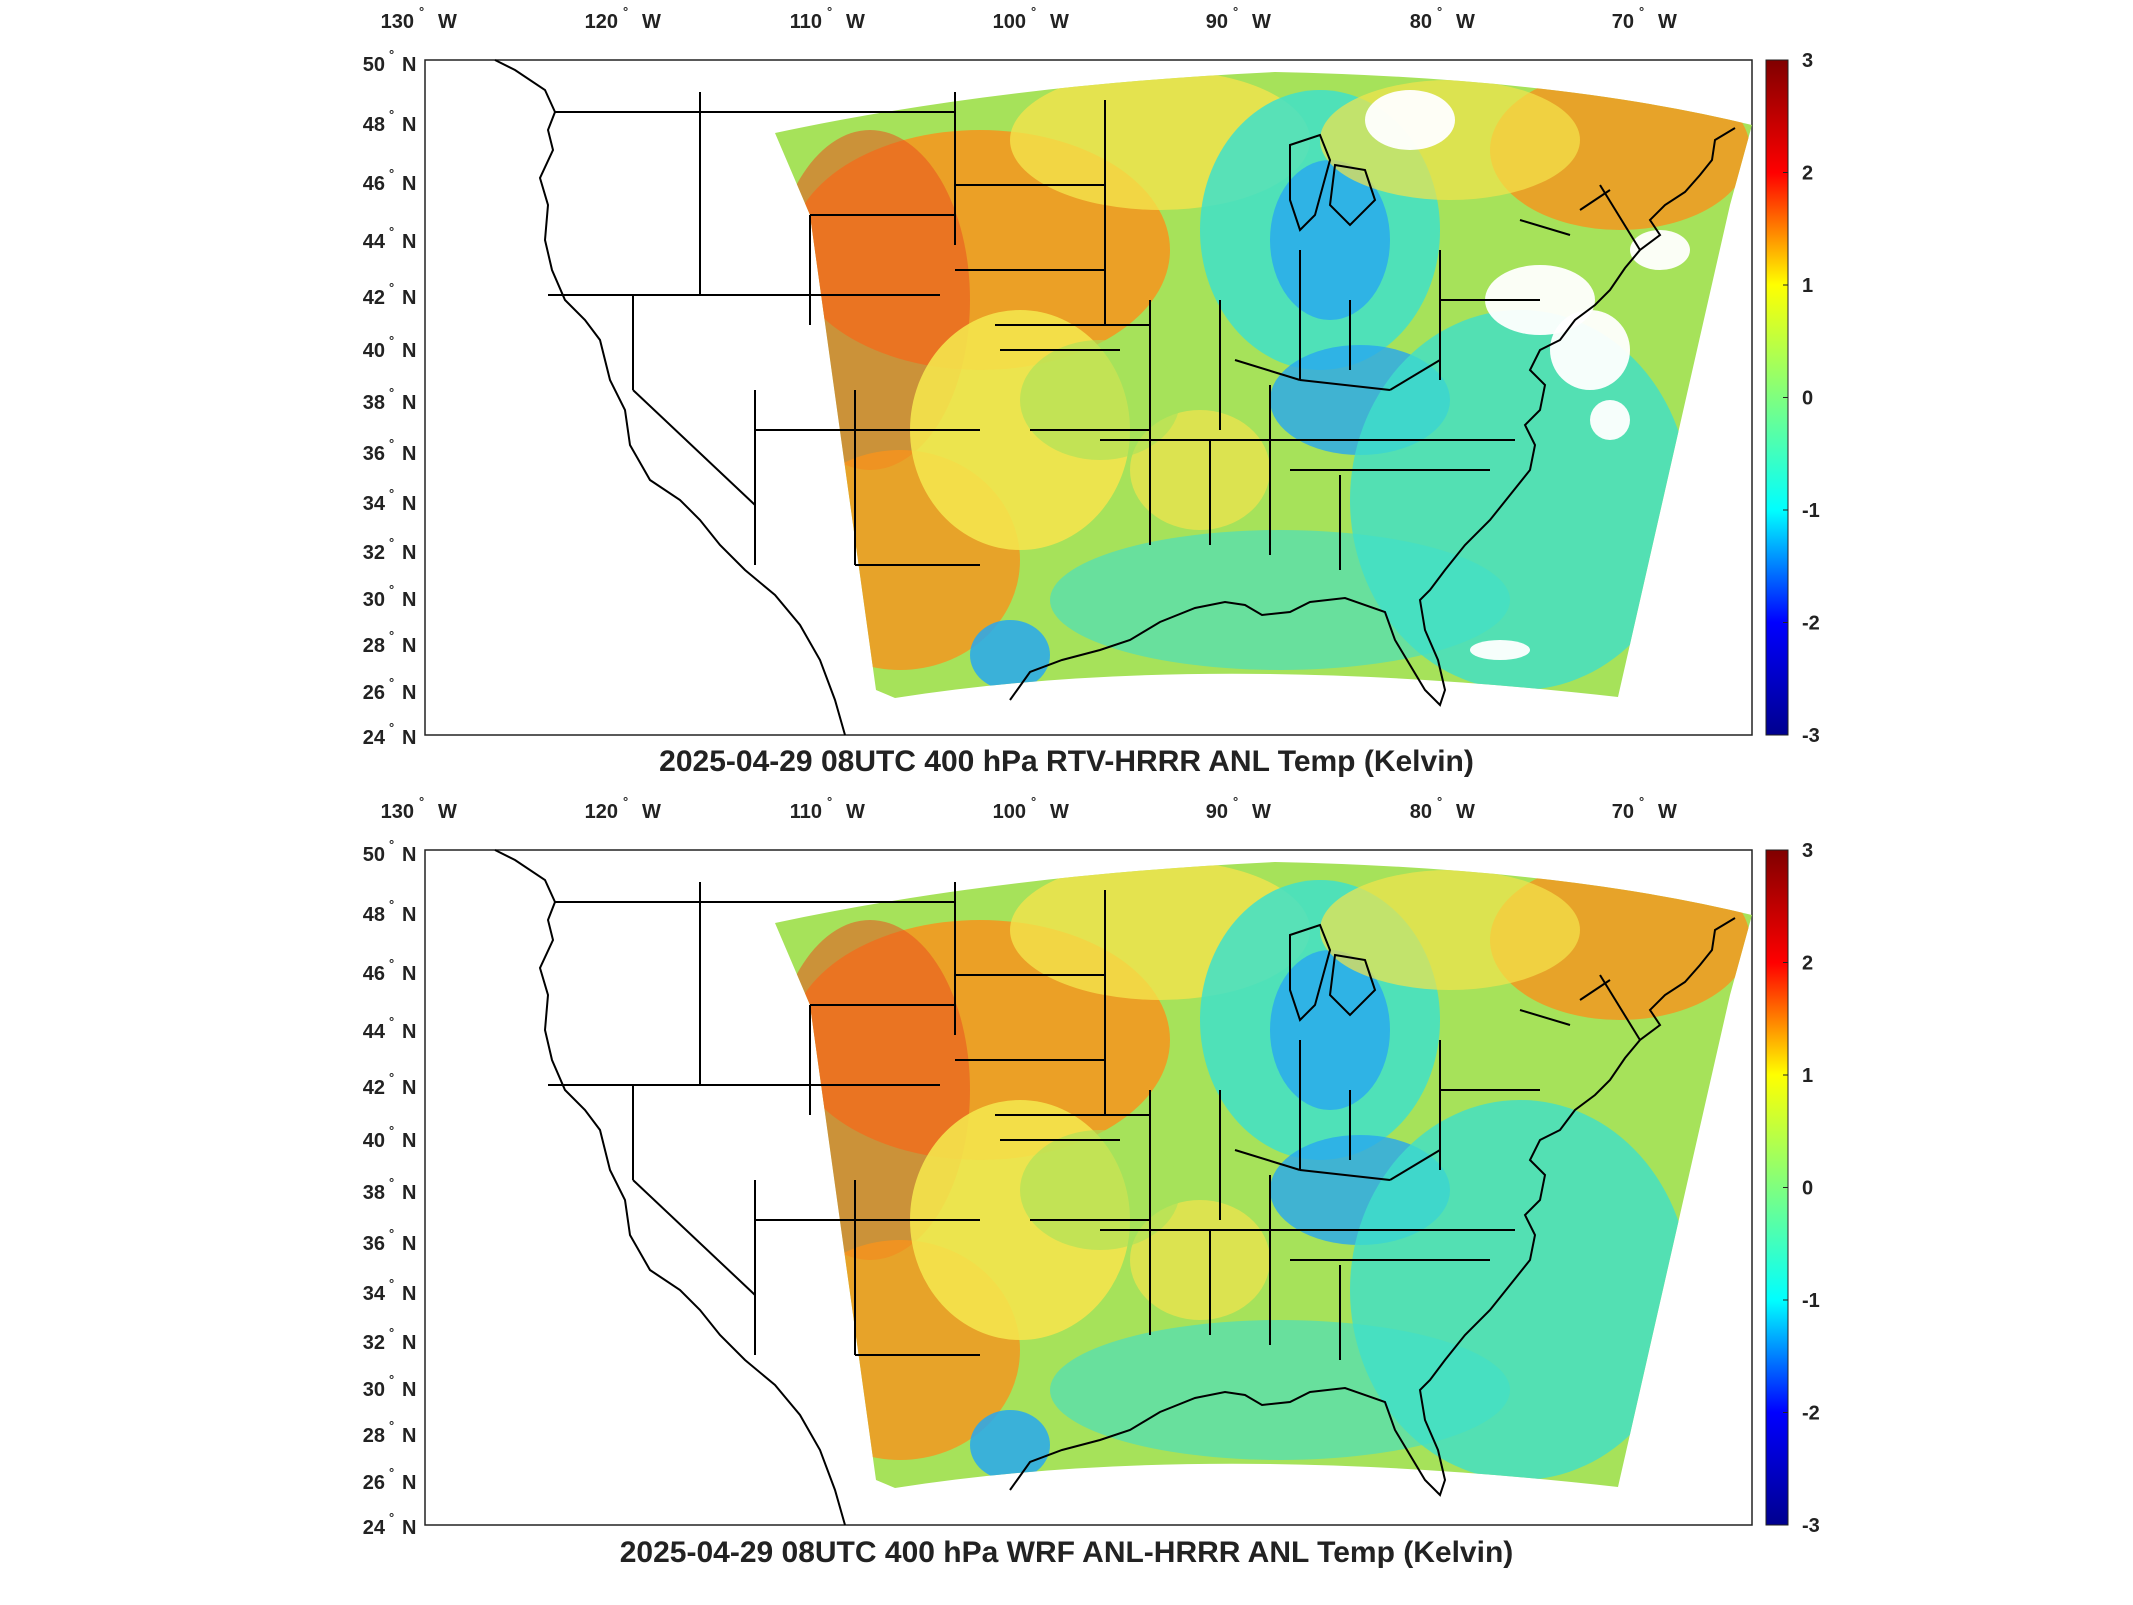 The width and height of the screenshot is (2133, 1605). What do you see at coordinates (374, 1390) in the screenshot?
I see `lat-tick-label: 30` at bounding box center [374, 1390].